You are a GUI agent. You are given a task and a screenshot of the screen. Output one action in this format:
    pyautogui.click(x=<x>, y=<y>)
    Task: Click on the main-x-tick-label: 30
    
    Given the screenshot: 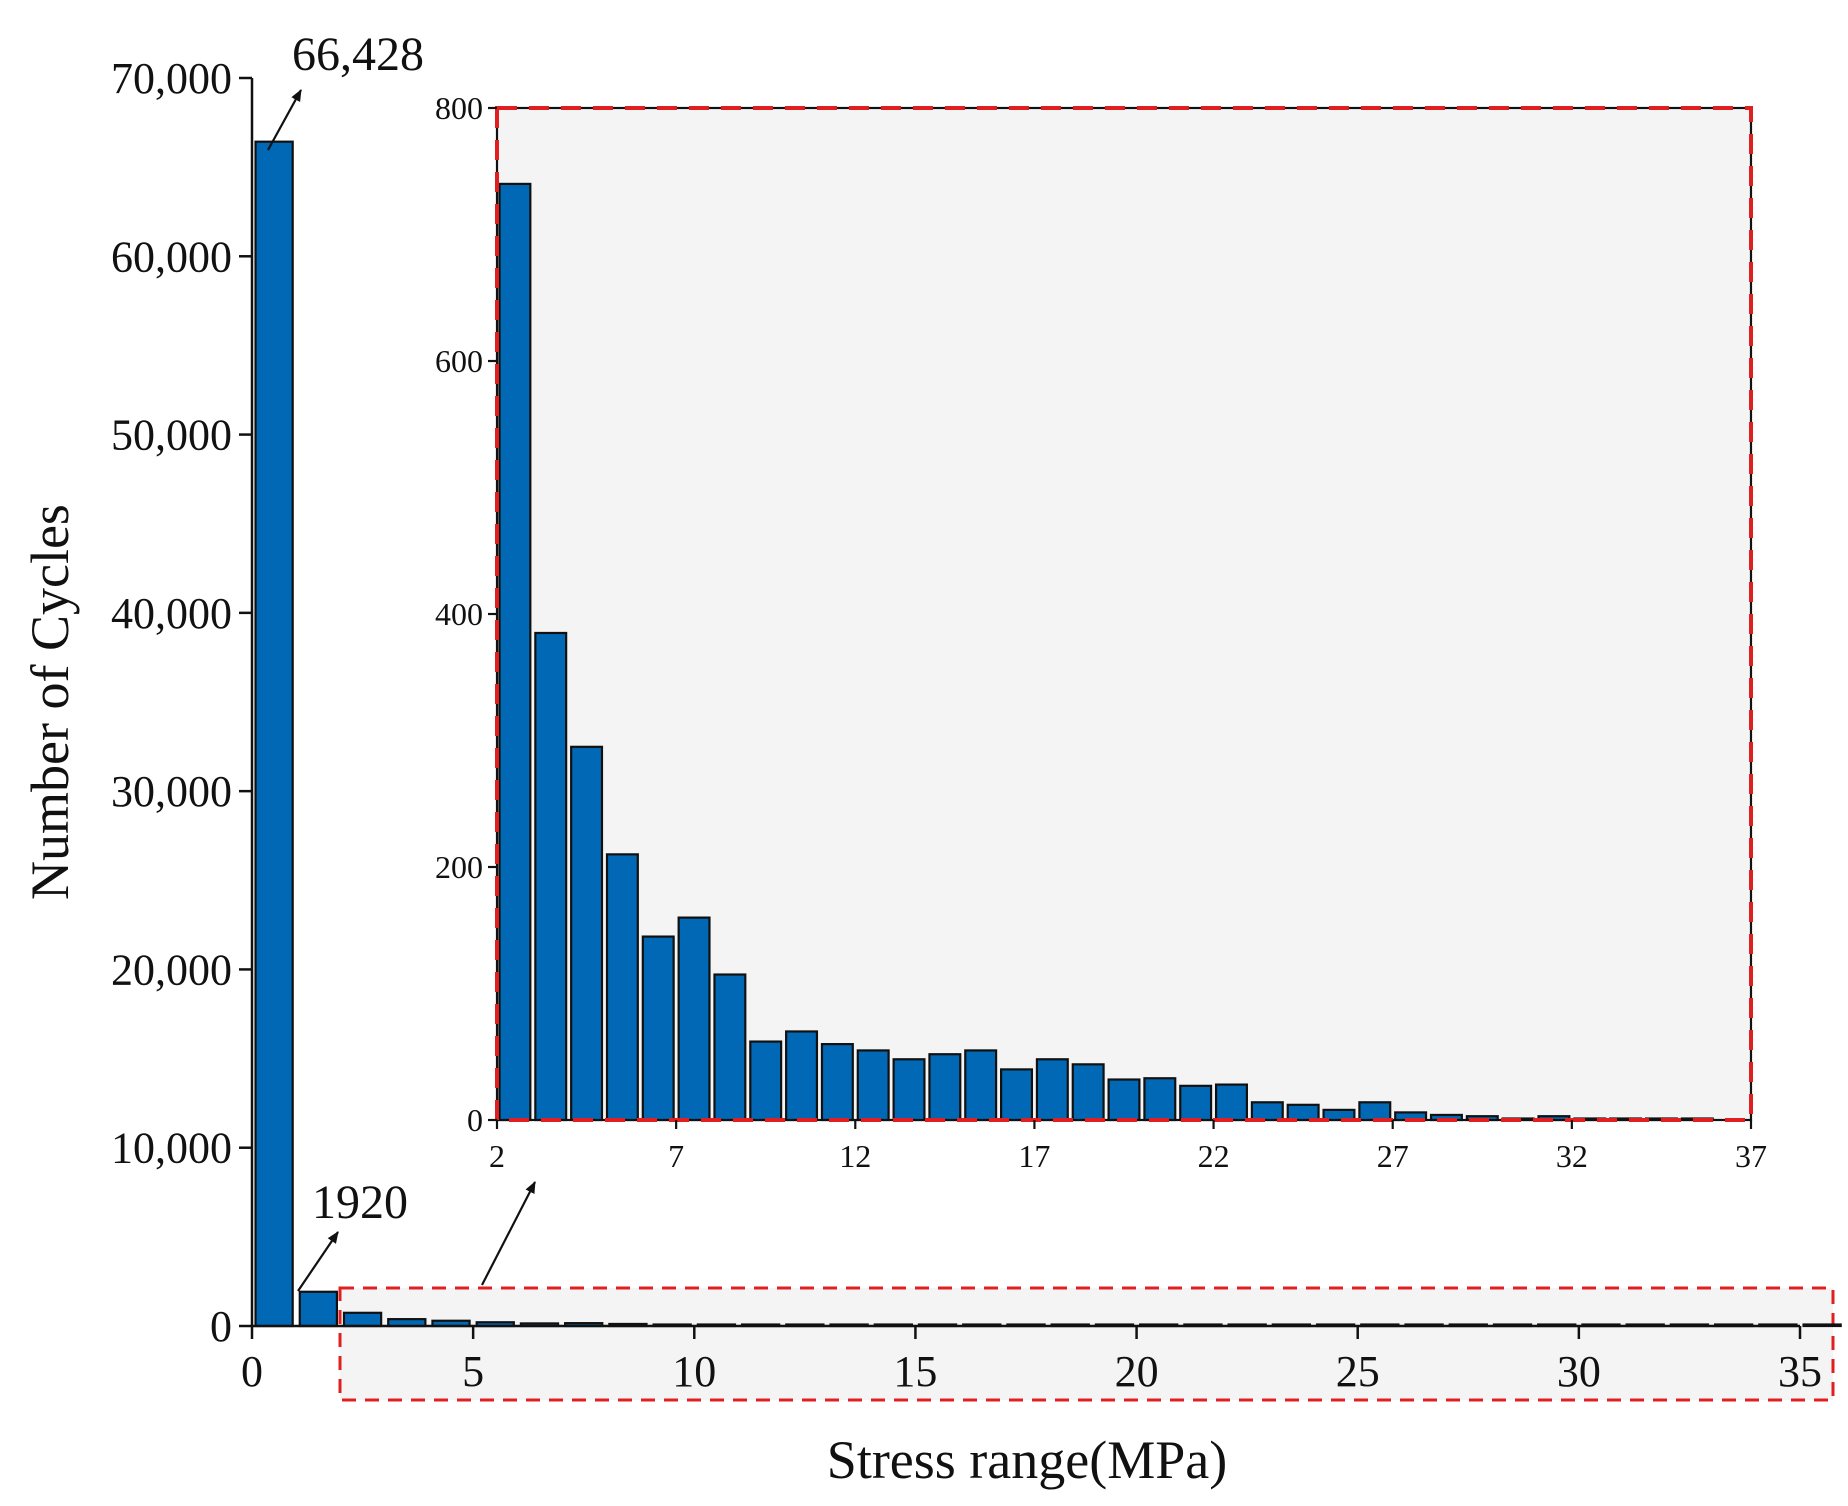 What is the action you would take?
    pyautogui.click(x=1579, y=1371)
    